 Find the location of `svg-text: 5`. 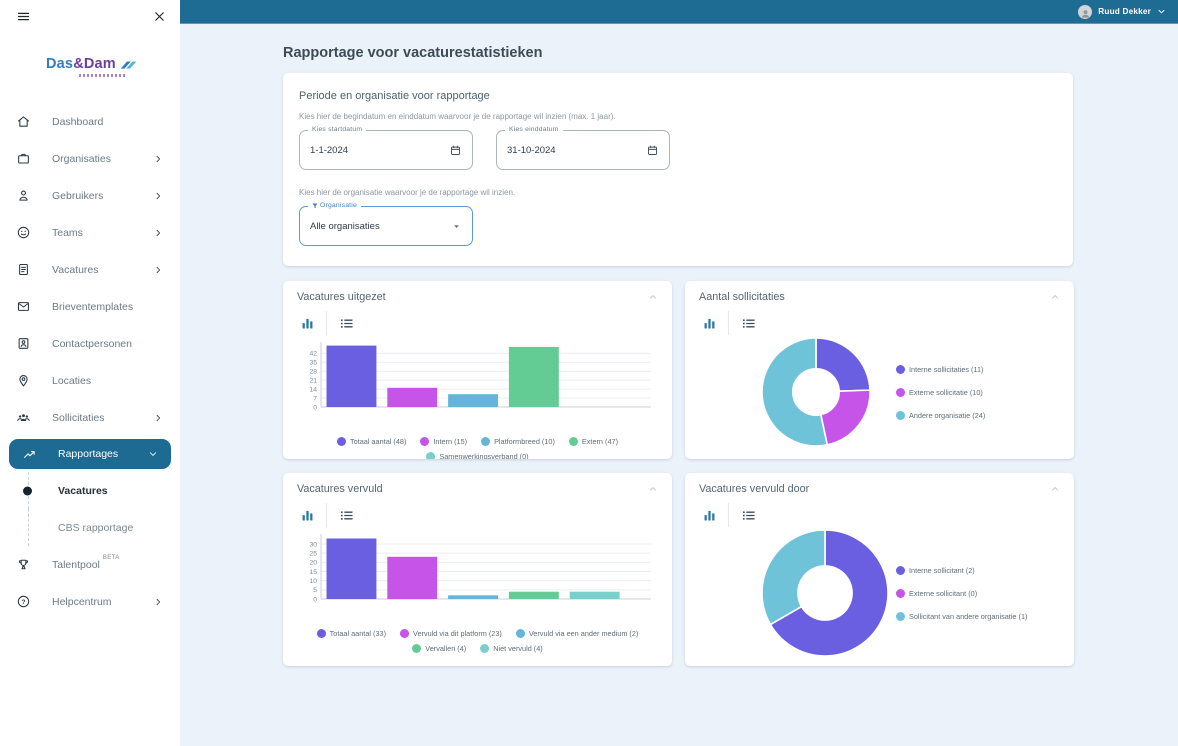

svg-text: 5 is located at coordinates (315, 590).